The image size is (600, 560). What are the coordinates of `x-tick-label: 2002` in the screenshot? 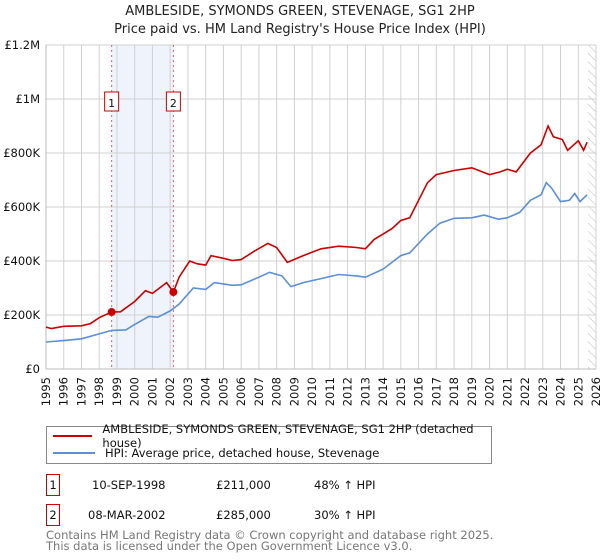 It's located at (170, 391).